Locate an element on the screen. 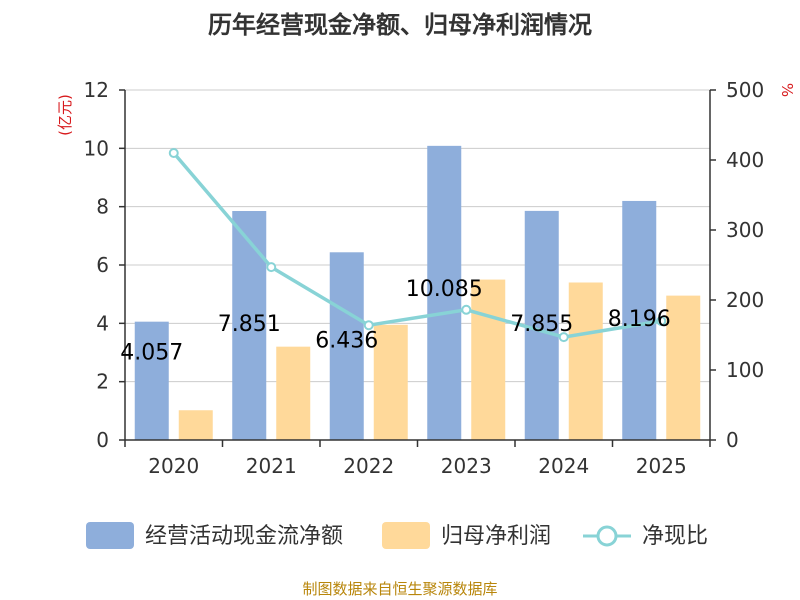 The width and height of the screenshot is (800, 600). left-axis-tick-label: 0 is located at coordinates (102, 440).